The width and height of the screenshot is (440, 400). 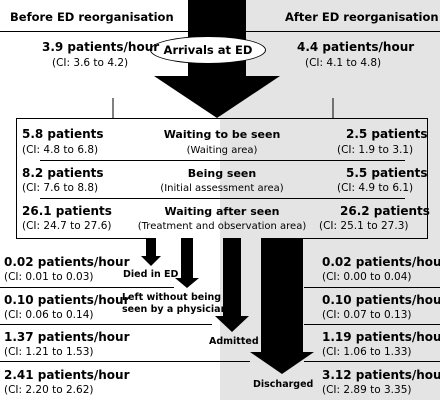 What do you see at coordinates (222, 173) in the screenshot?
I see `being-seen-title: Being seen` at bounding box center [222, 173].